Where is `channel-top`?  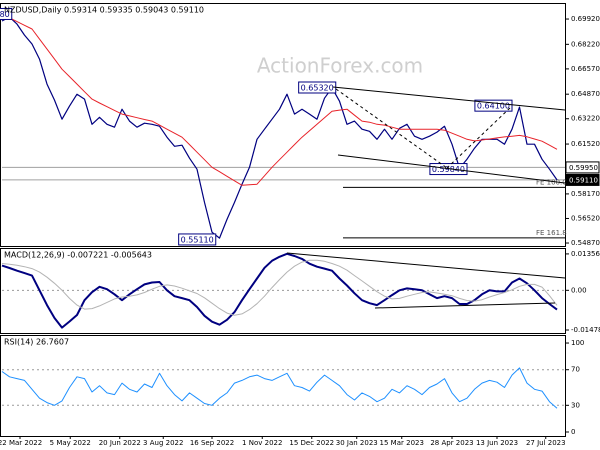
channel-top is located at coordinates (449, 98).